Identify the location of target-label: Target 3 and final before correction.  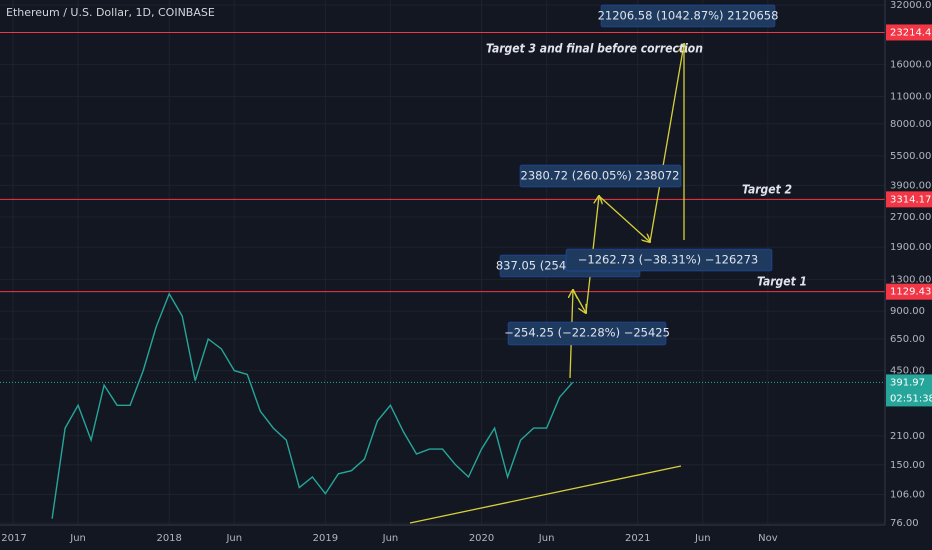
(594, 49).